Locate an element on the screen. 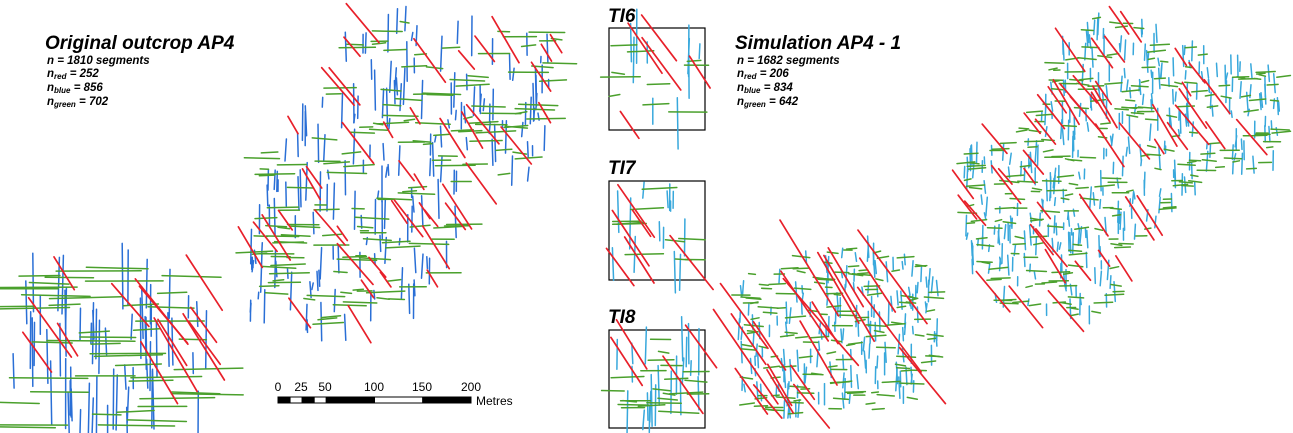 The height and width of the screenshot is (433, 1293). scale-tick-label: 200 is located at coordinates (471, 387).